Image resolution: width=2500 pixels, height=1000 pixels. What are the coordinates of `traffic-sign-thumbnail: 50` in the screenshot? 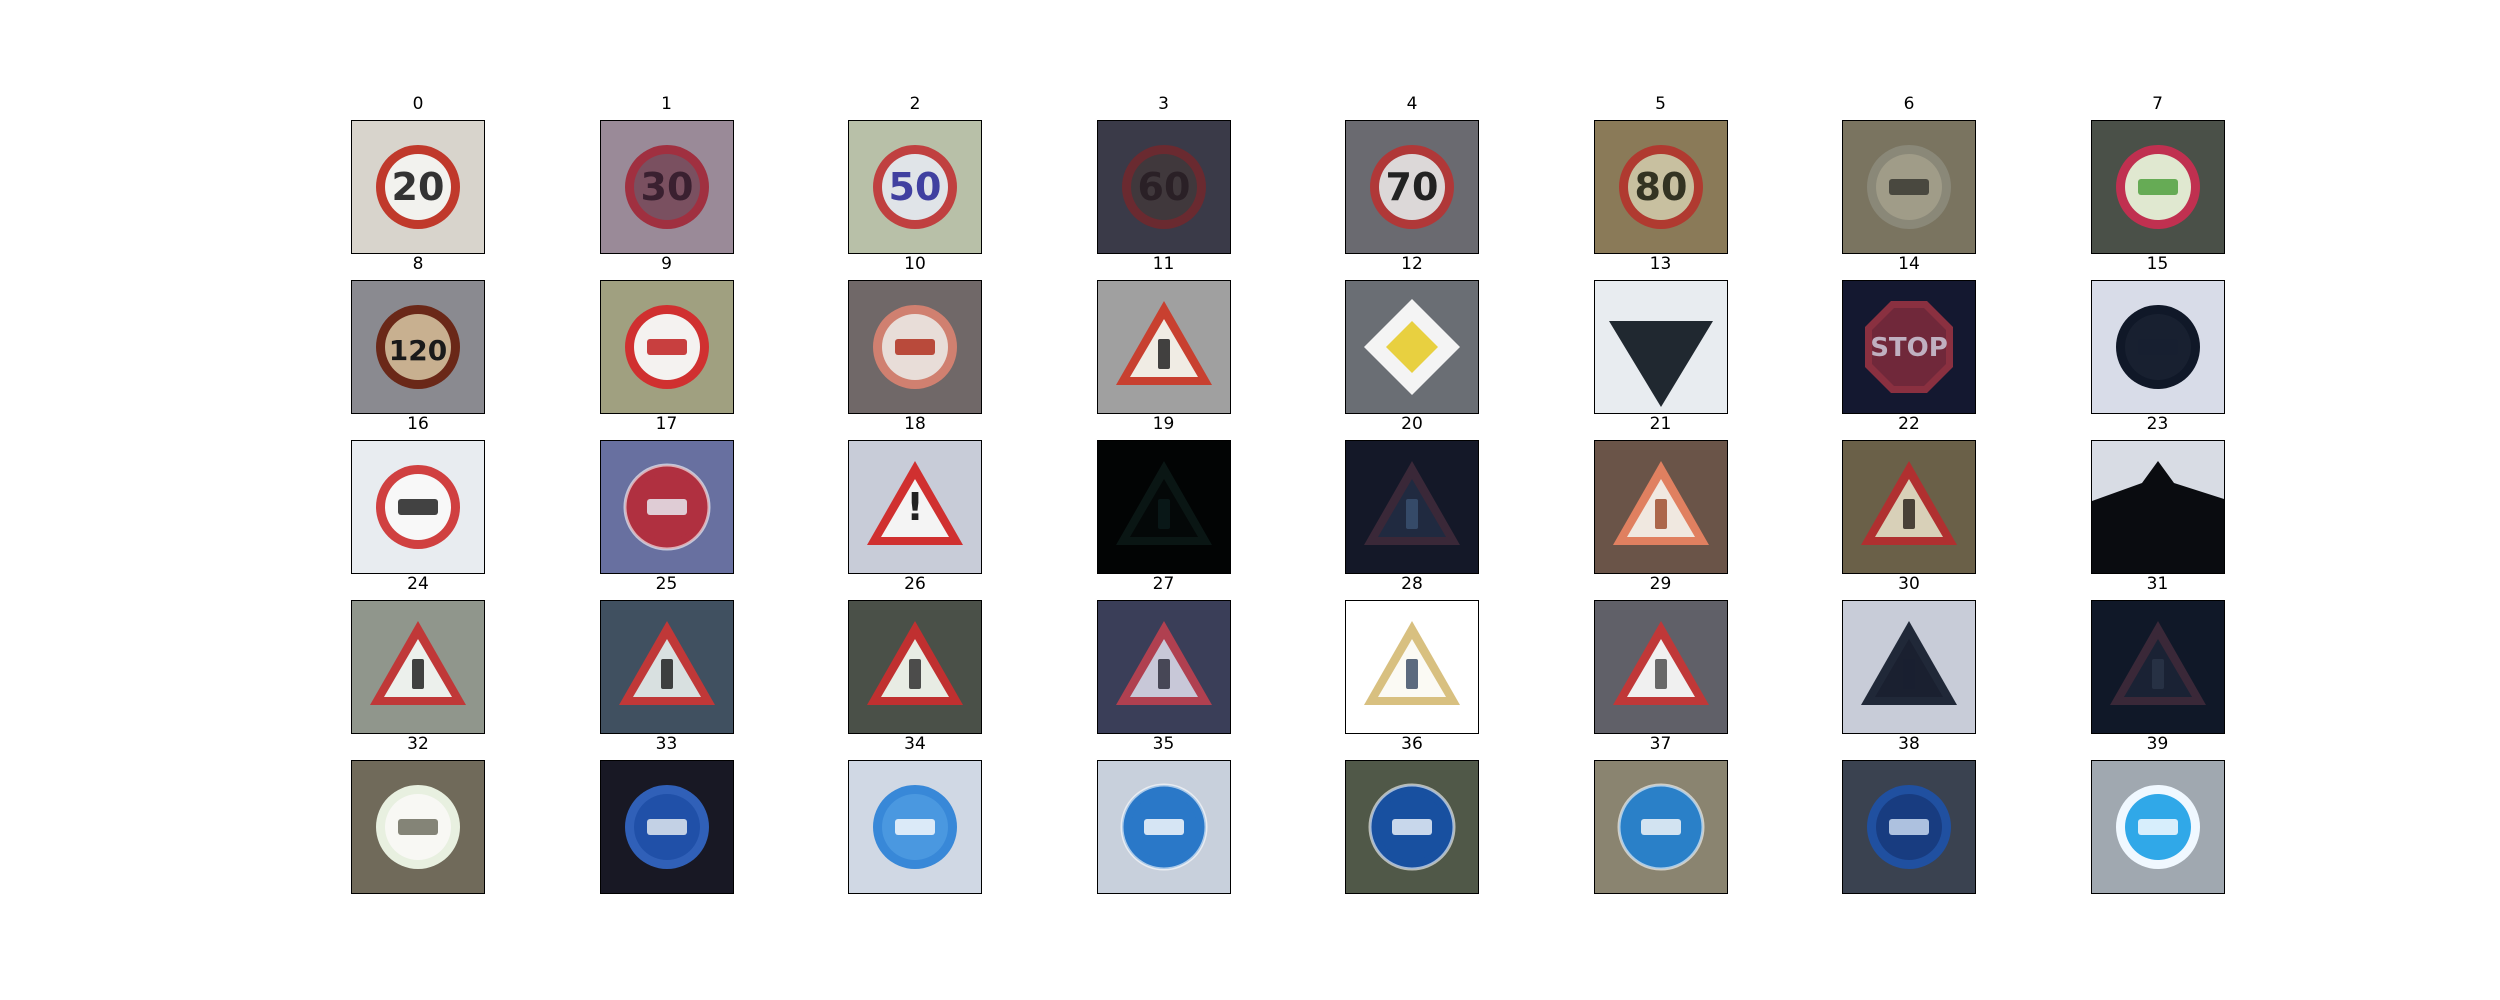 It's located at (915, 187).